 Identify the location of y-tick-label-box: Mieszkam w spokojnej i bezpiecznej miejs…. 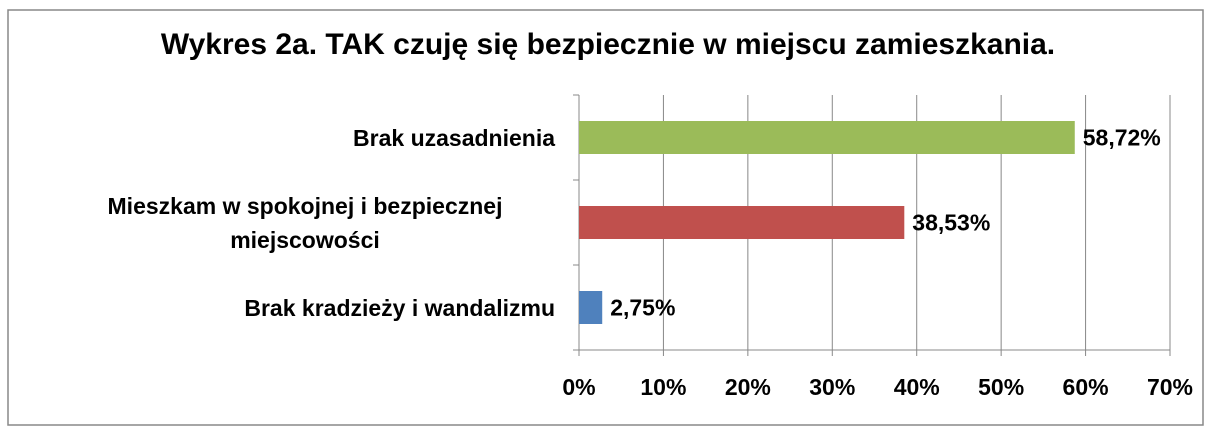
(305, 222).